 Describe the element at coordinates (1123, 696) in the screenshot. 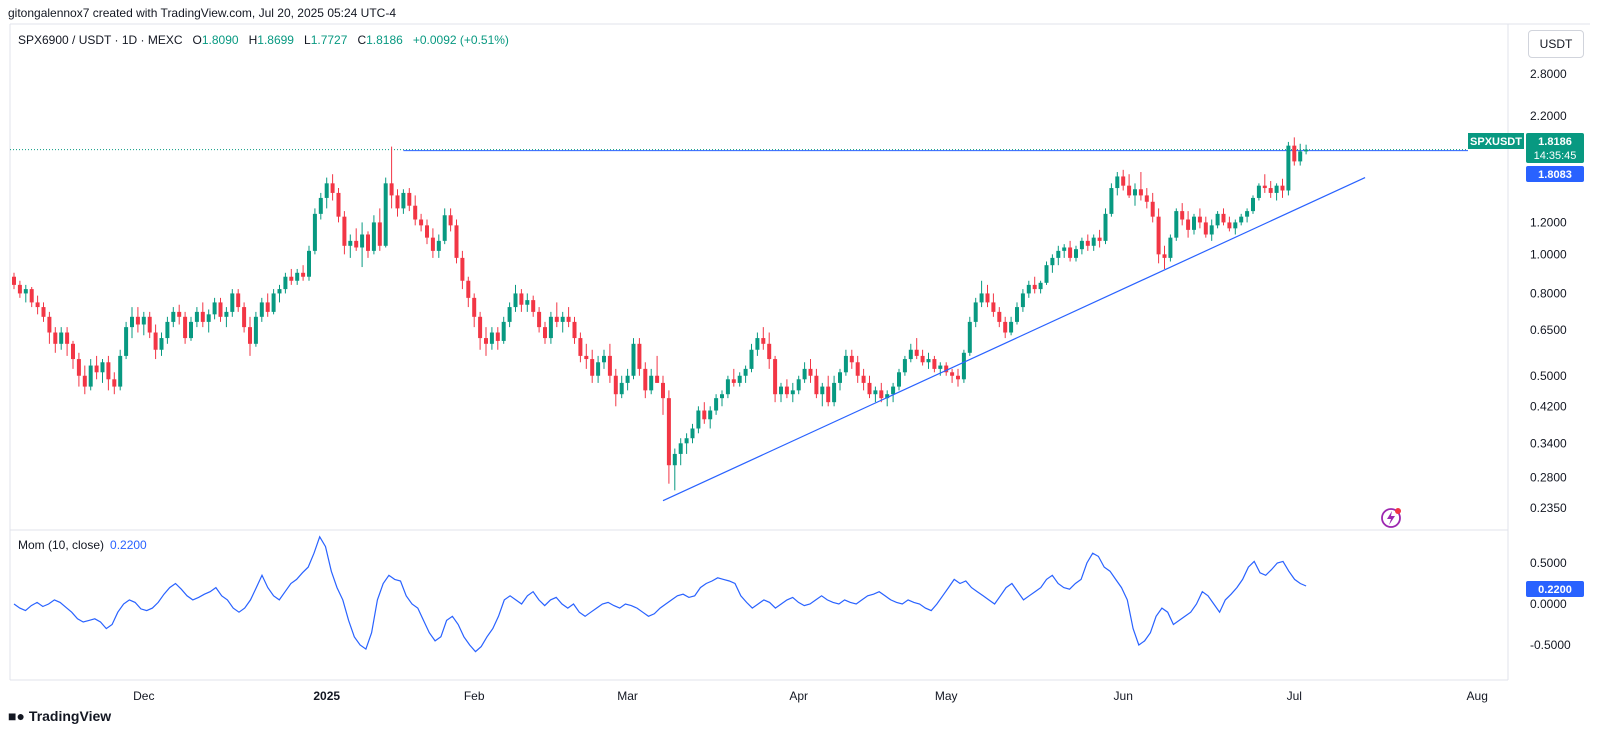

I see `time-tick-label: Jun` at that location.